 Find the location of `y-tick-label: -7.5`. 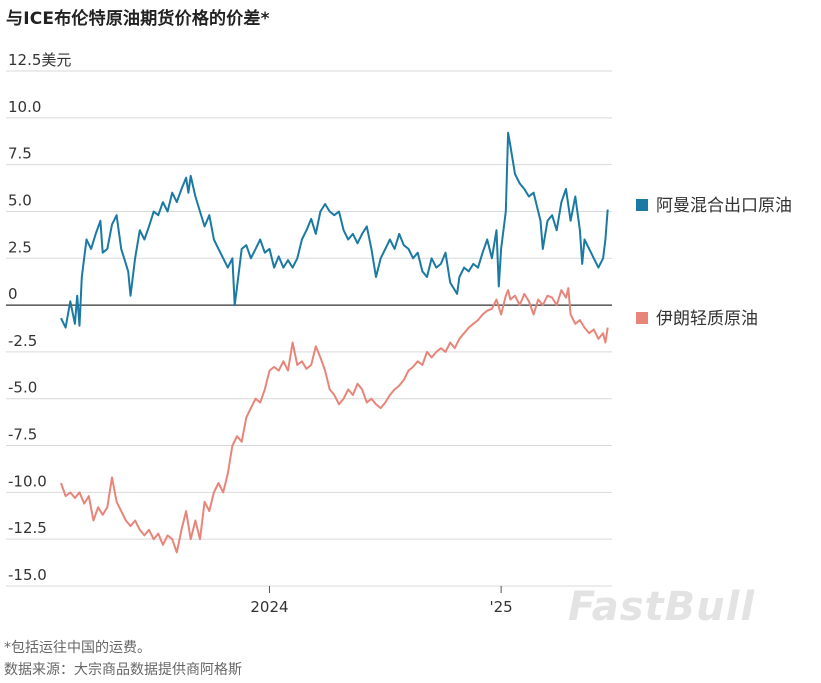

y-tick-label: -7.5 is located at coordinates (22, 435).